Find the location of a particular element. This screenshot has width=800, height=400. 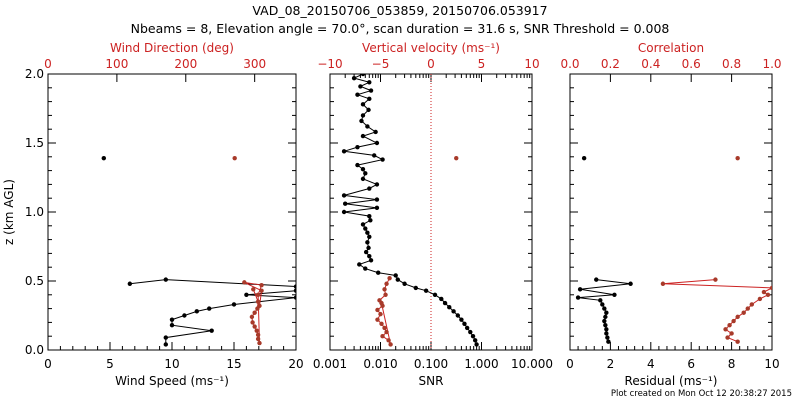

y-tick-label: 2.0 is located at coordinates (34, 74).